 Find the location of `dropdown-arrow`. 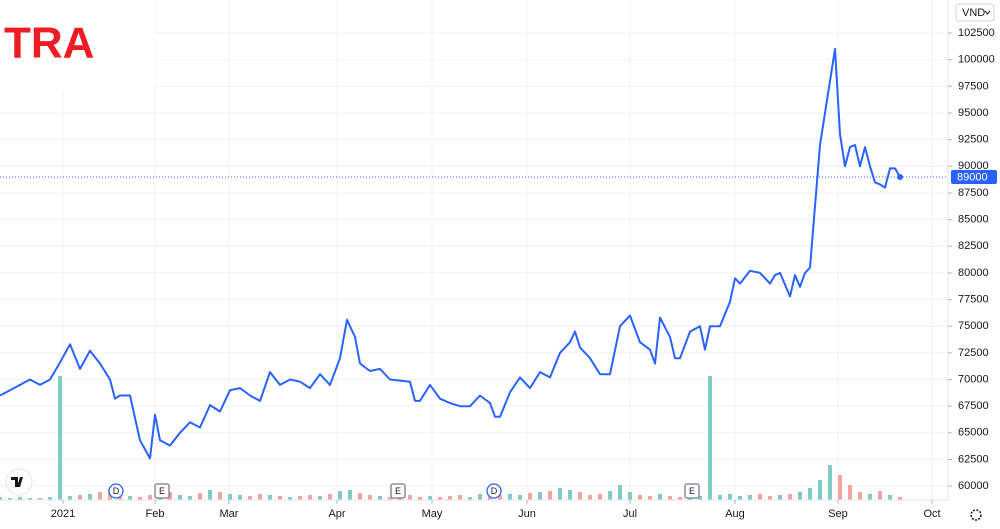

dropdown-arrow is located at coordinates (987, 12).